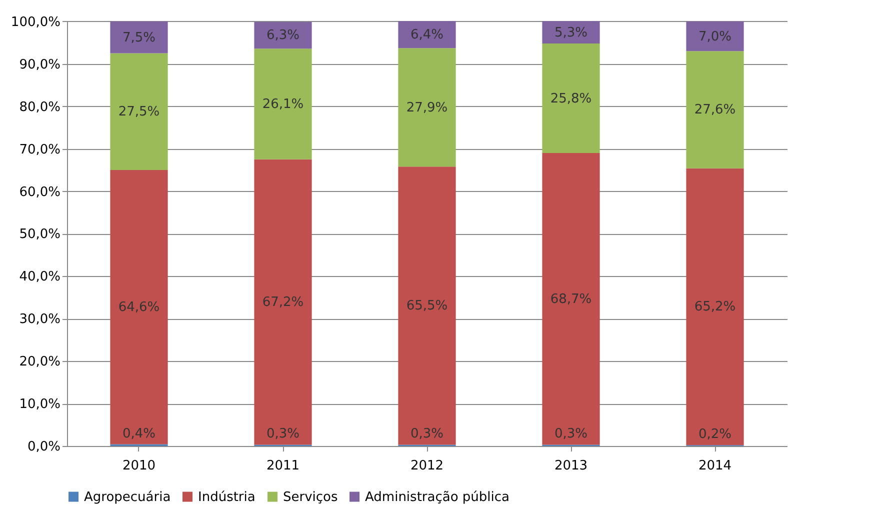 The width and height of the screenshot is (877, 525). What do you see at coordinates (139, 434) in the screenshot?
I see `data-label: 0,4%` at bounding box center [139, 434].